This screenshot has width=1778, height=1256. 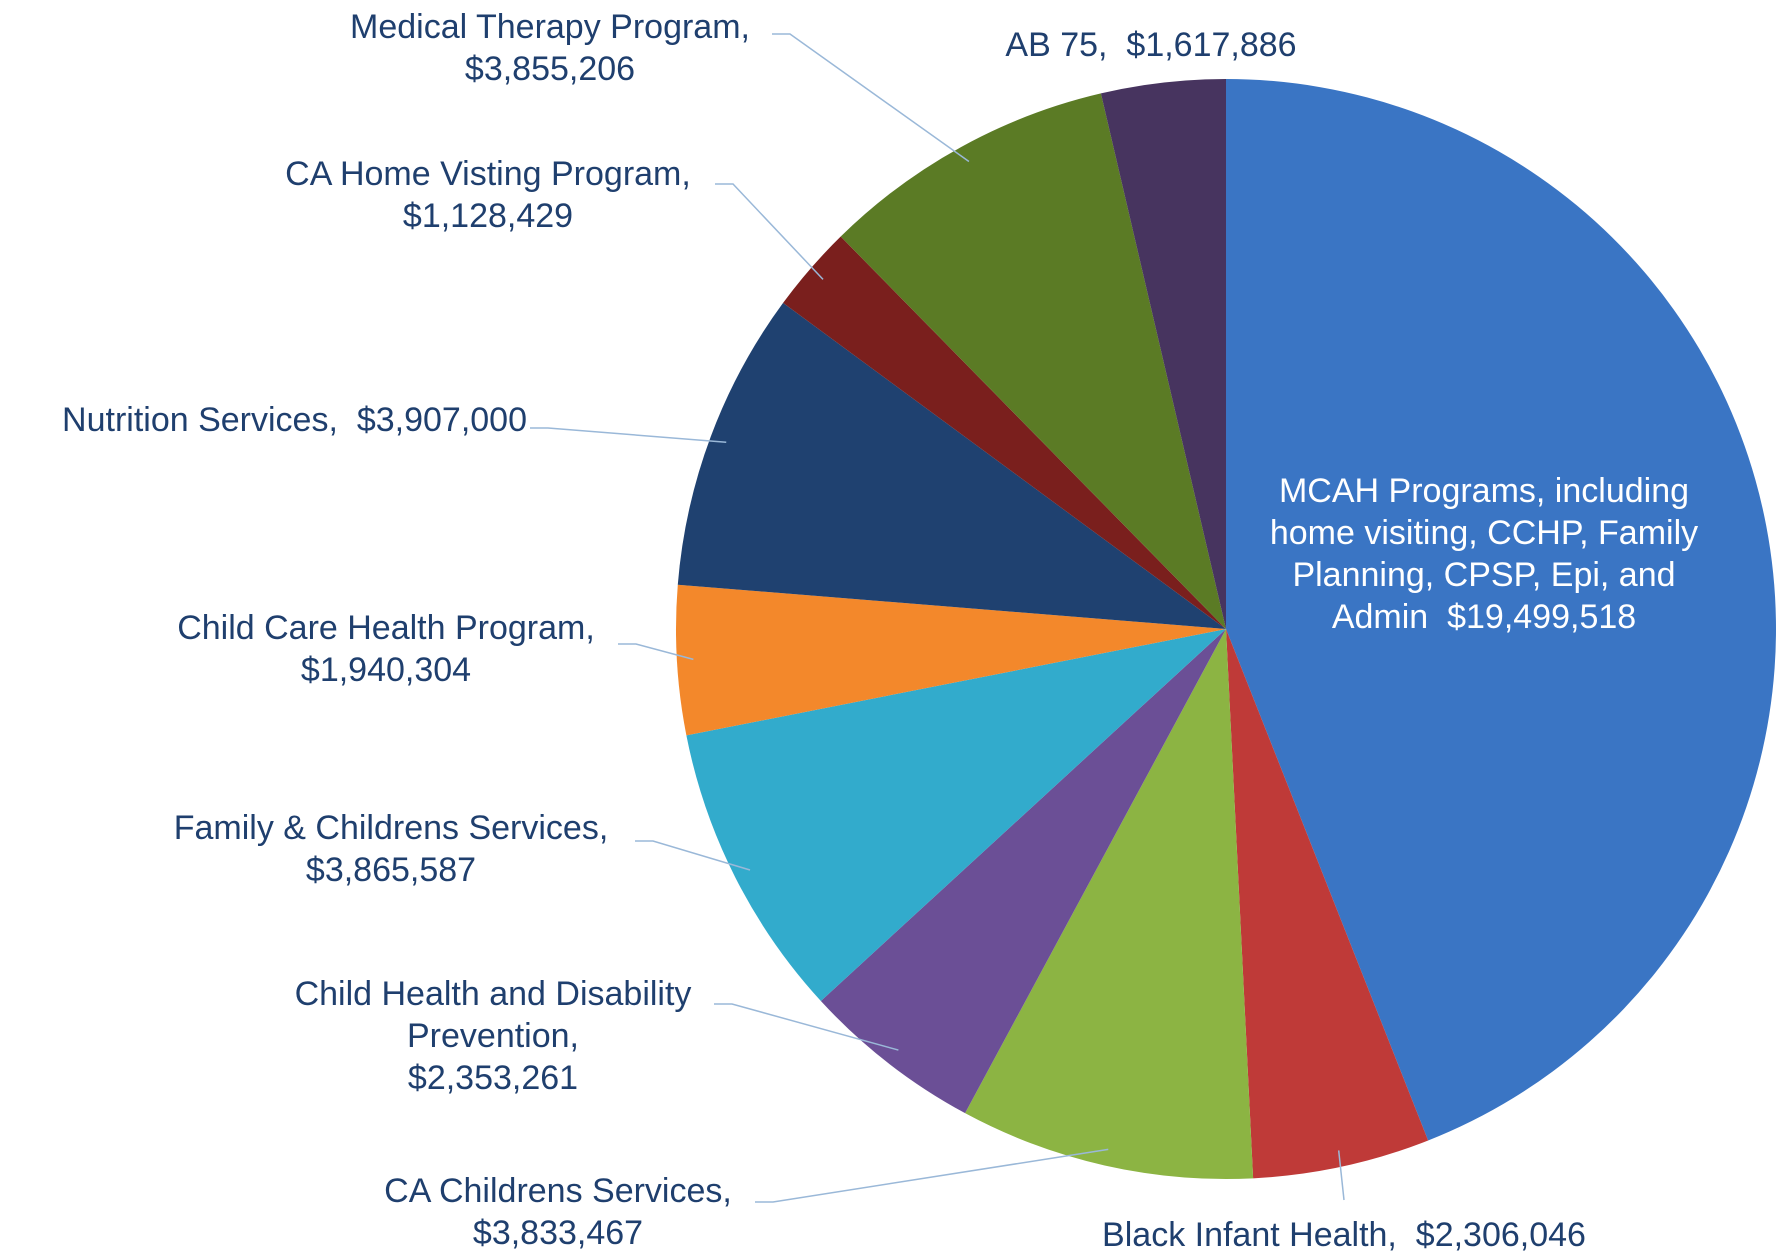 What do you see at coordinates (1249, 1235) in the screenshot?
I see `label-text: Black Infant Health,` at bounding box center [1249, 1235].